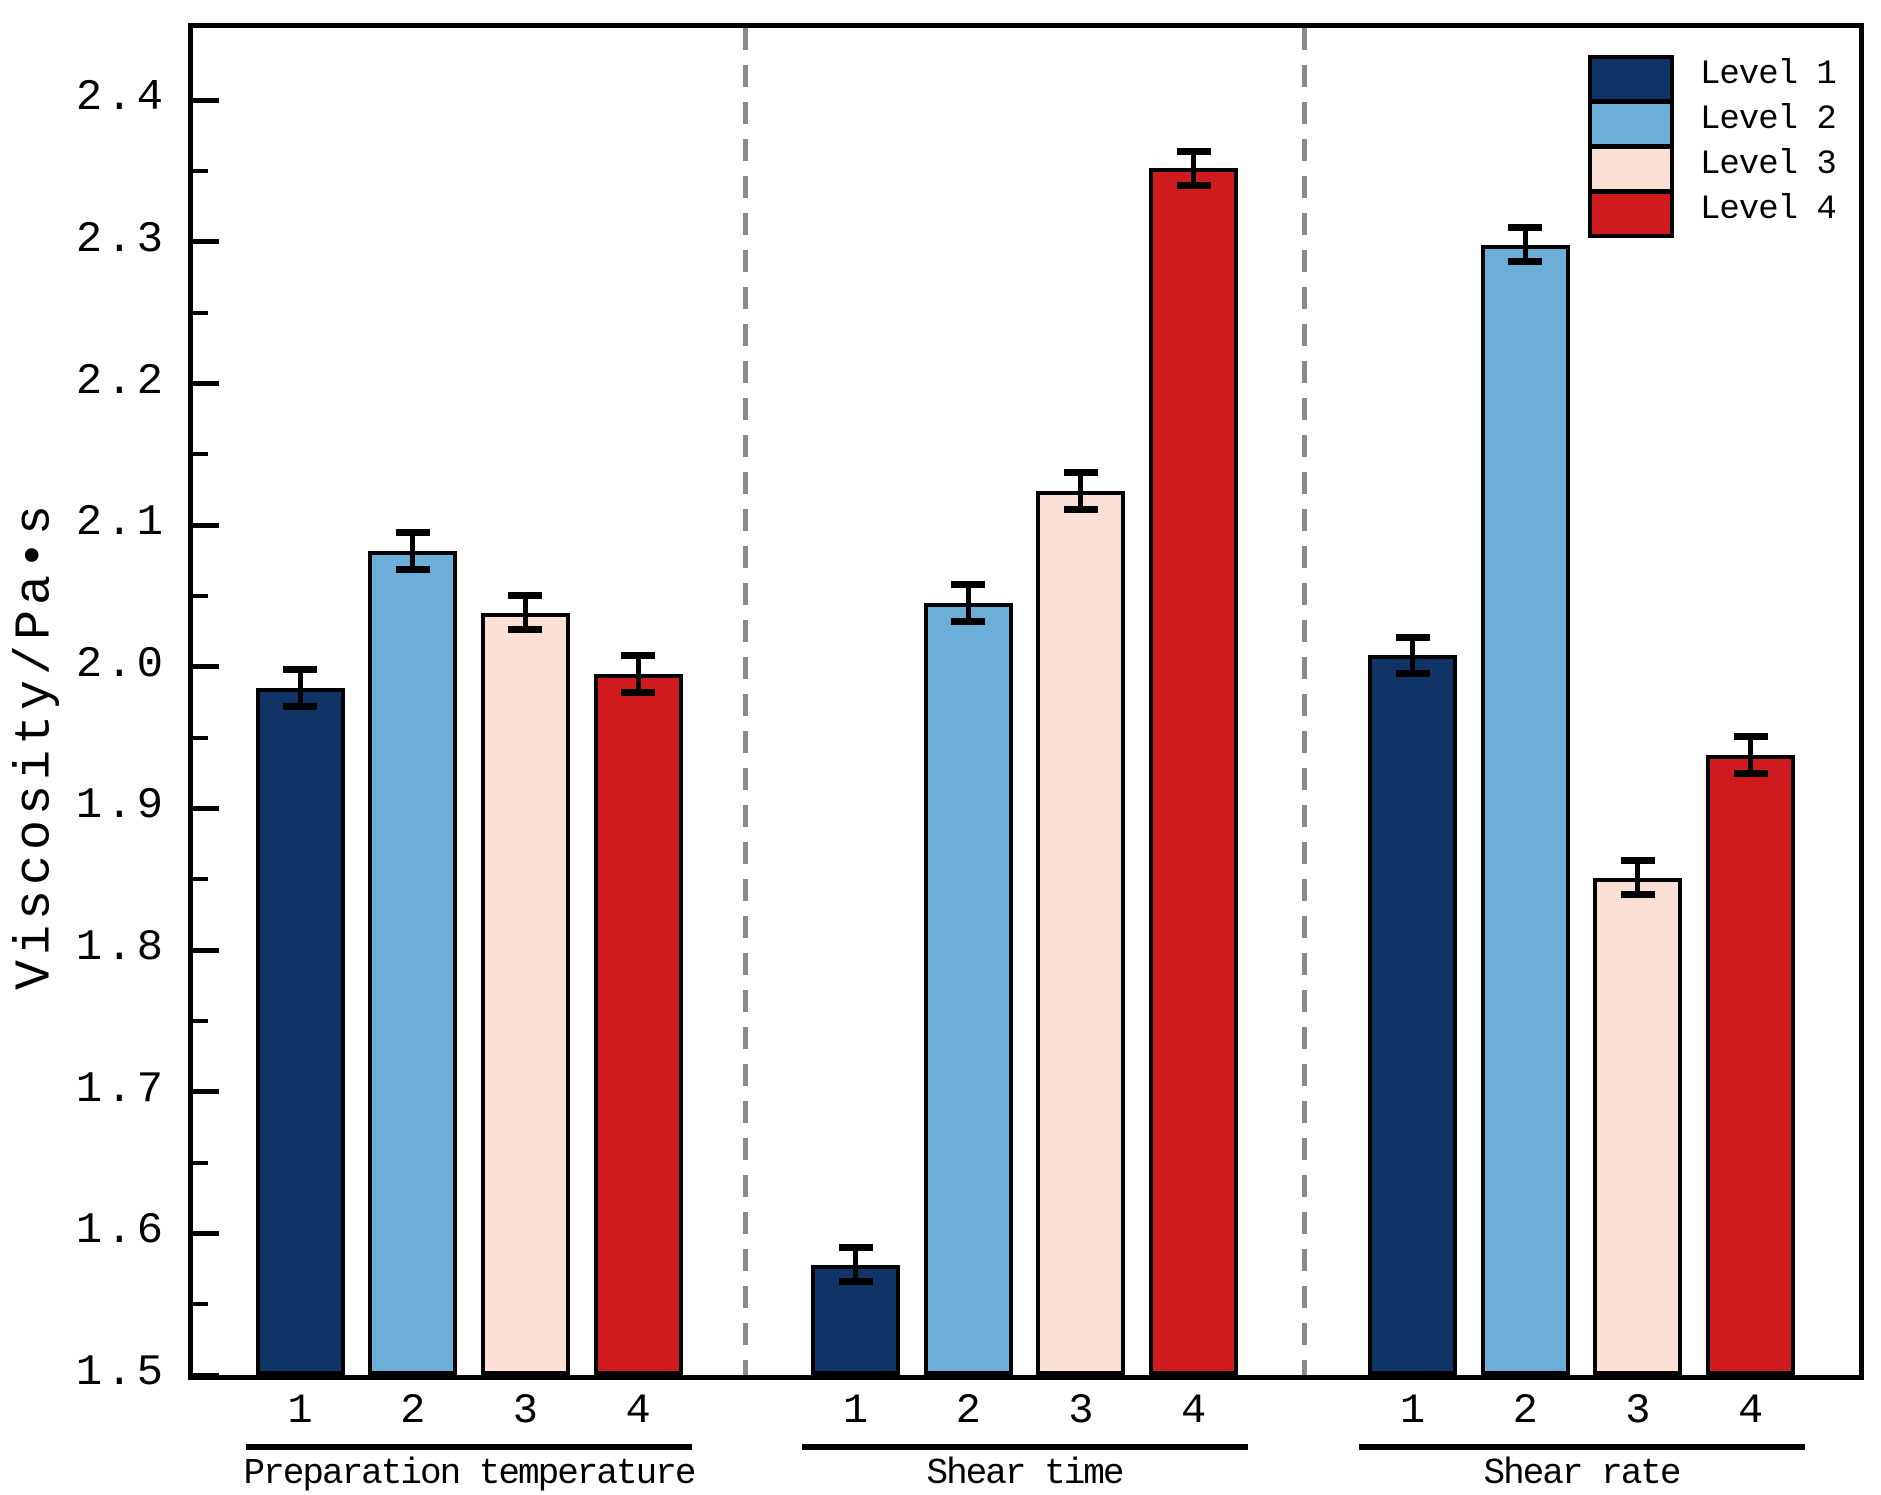 The height and width of the screenshot is (1495, 1881). I want to click on legend-label-level-3: Level 3, so click(1768, 165).